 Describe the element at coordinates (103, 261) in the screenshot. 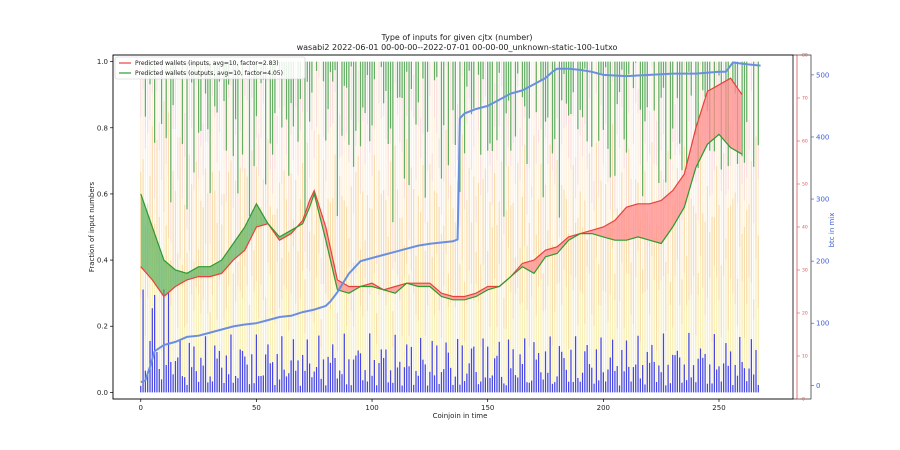

I see `y-tick-label: 0.4` at that location.